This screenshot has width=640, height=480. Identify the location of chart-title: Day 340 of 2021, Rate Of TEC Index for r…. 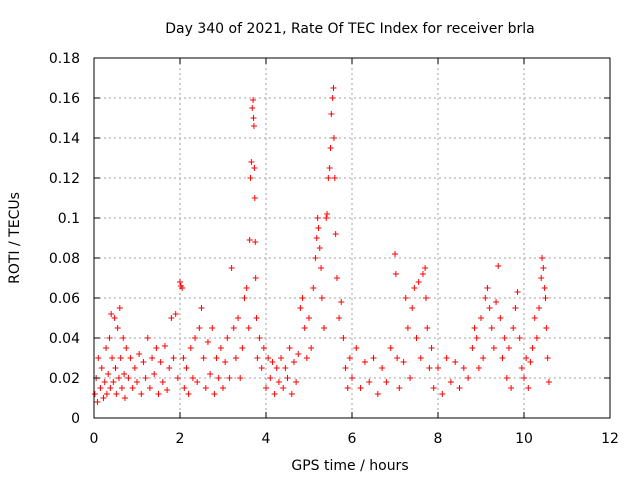
(349, 29).